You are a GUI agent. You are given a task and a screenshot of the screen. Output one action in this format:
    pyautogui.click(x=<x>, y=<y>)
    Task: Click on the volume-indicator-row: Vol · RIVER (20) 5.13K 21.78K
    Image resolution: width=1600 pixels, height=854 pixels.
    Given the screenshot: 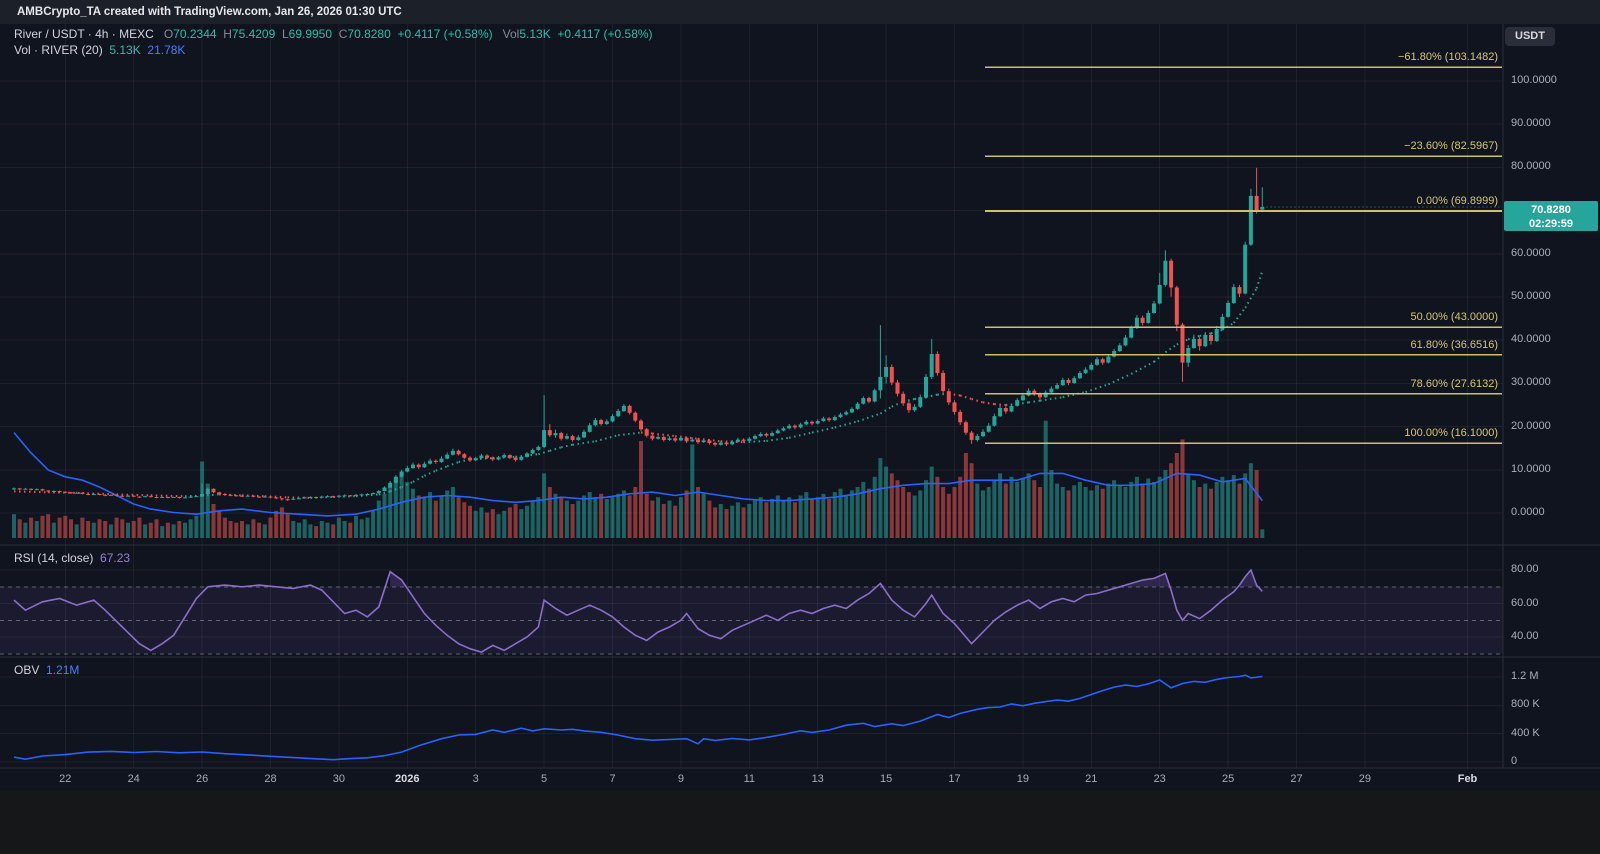 What is the action you would take?
    pyautogui.click(x=99, y=50)
    